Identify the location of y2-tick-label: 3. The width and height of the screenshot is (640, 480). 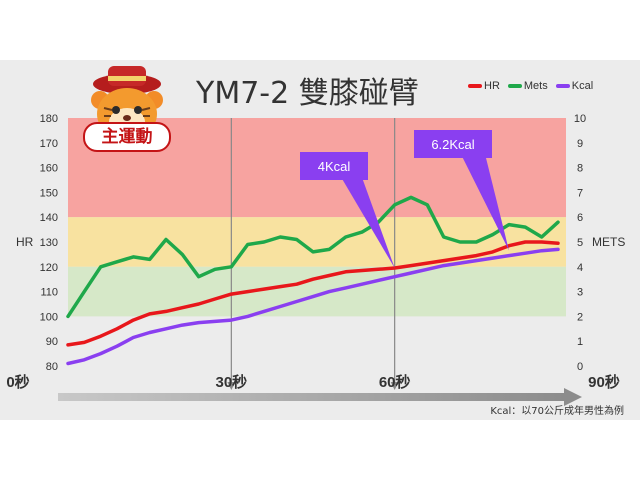
(580, 293).